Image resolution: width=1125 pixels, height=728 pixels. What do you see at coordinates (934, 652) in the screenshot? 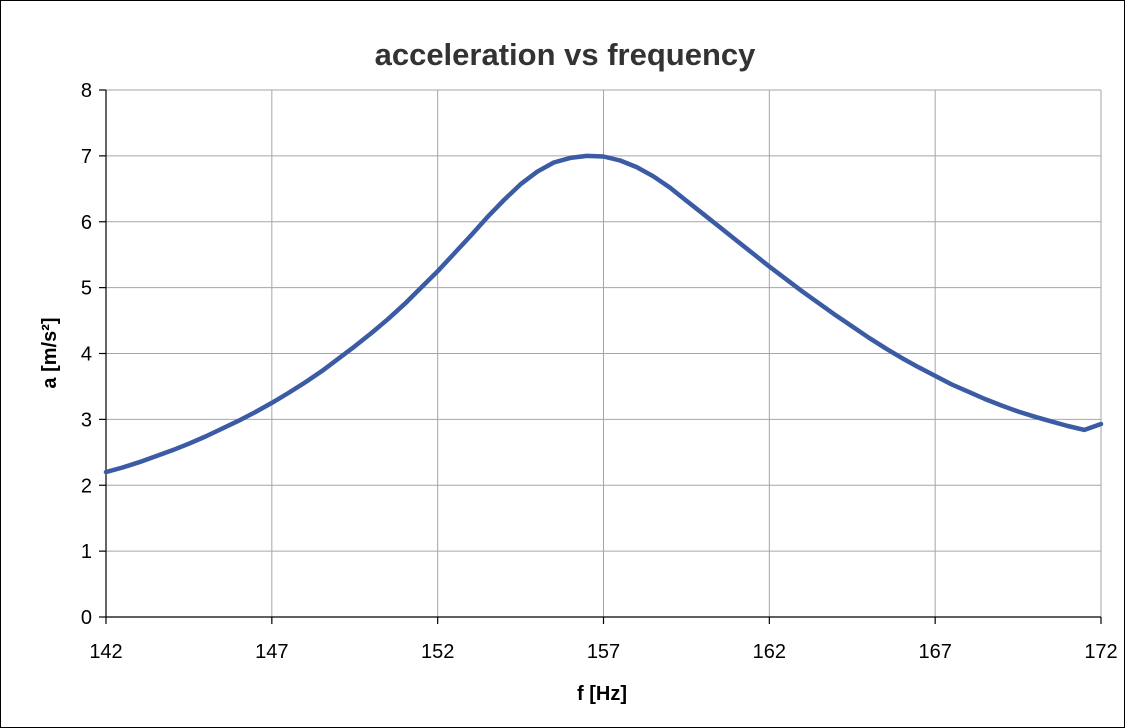
I see `x-tick-label: 167` at bounding box center [934, 652].